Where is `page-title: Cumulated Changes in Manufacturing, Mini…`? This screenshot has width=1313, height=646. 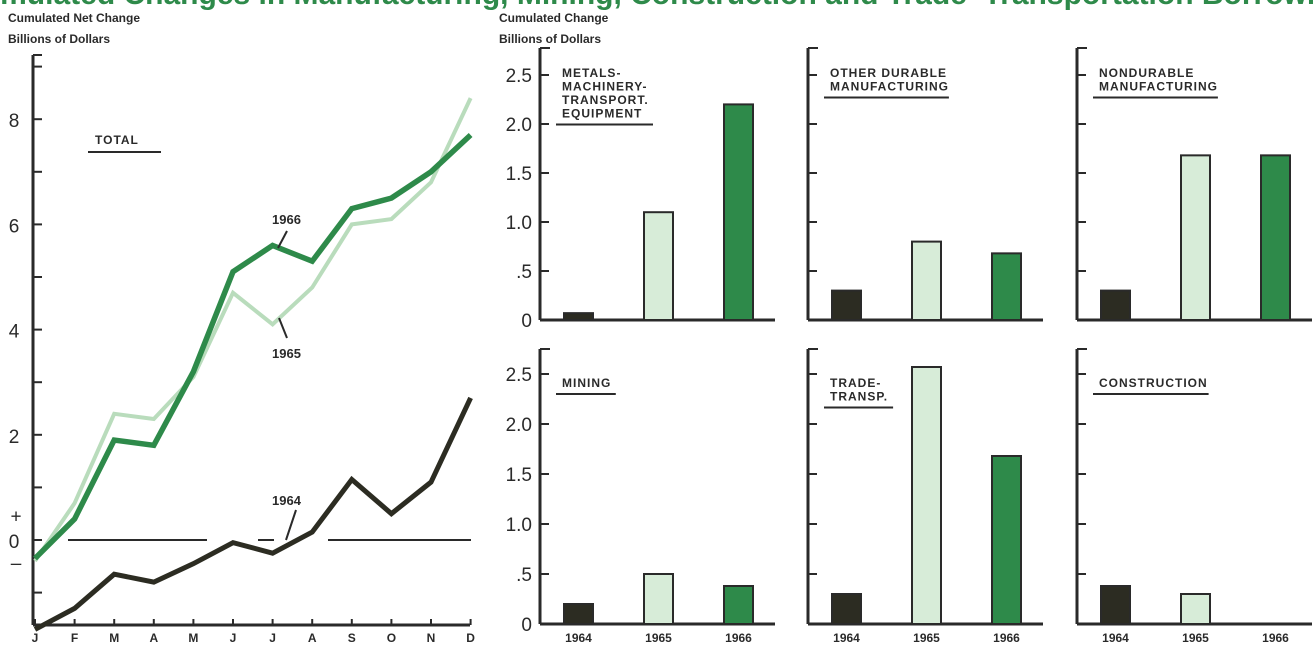
page-title: Cumulated Changes in Manufacturing, Mini… is located at coordinates (656, 5).